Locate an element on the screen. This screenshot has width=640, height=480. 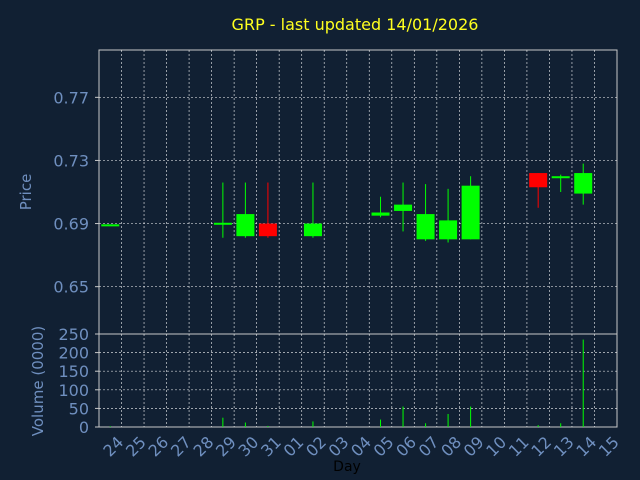
price-tick-label: 0.65 is located at coordinates (71, 287).